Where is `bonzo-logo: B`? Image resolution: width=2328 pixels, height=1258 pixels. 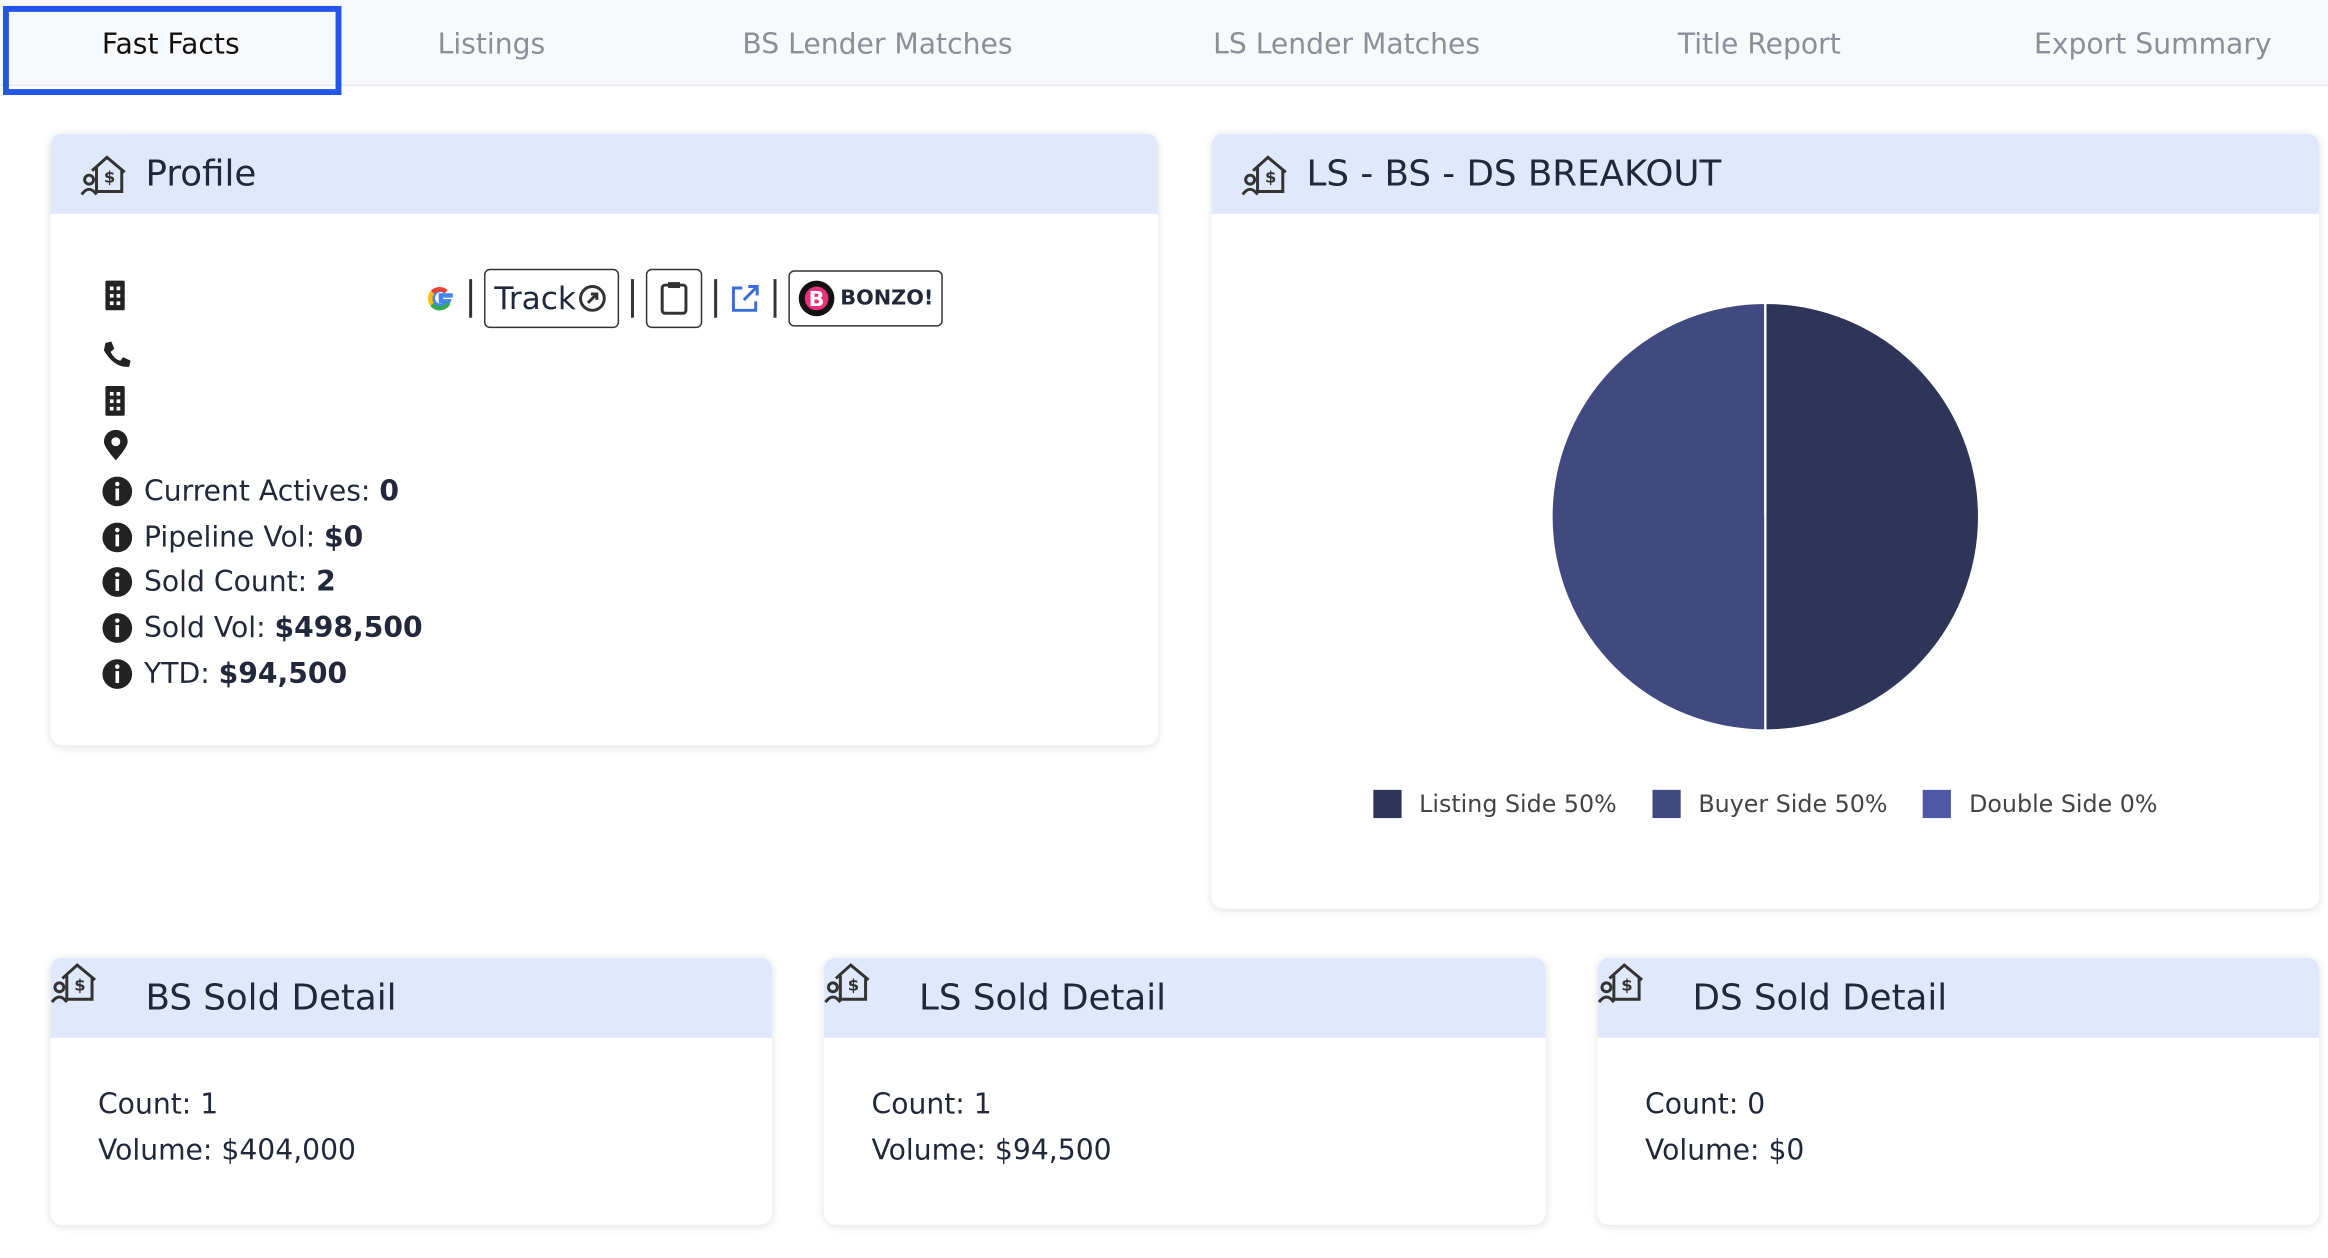
bonzo-logo: B is located at coordinates (816, 298).